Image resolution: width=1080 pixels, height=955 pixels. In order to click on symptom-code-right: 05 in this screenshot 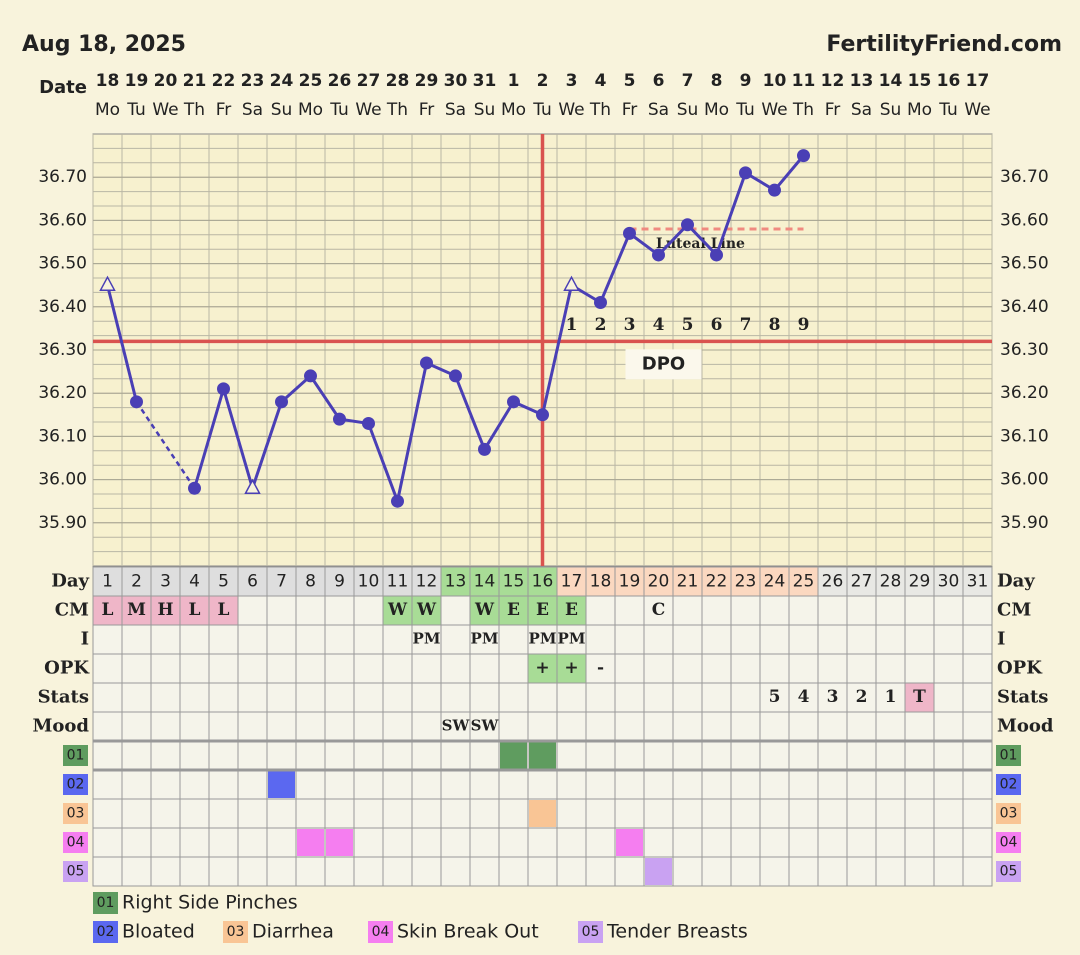, I will do `click(1009, 872)`.